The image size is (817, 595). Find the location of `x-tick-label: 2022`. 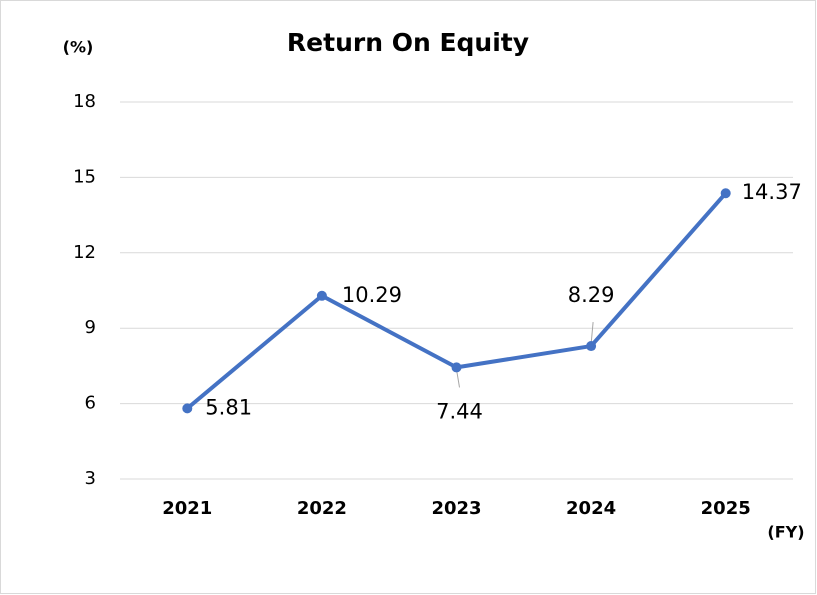

x-tick-label: 2022 is located at coordinates (322, 508).